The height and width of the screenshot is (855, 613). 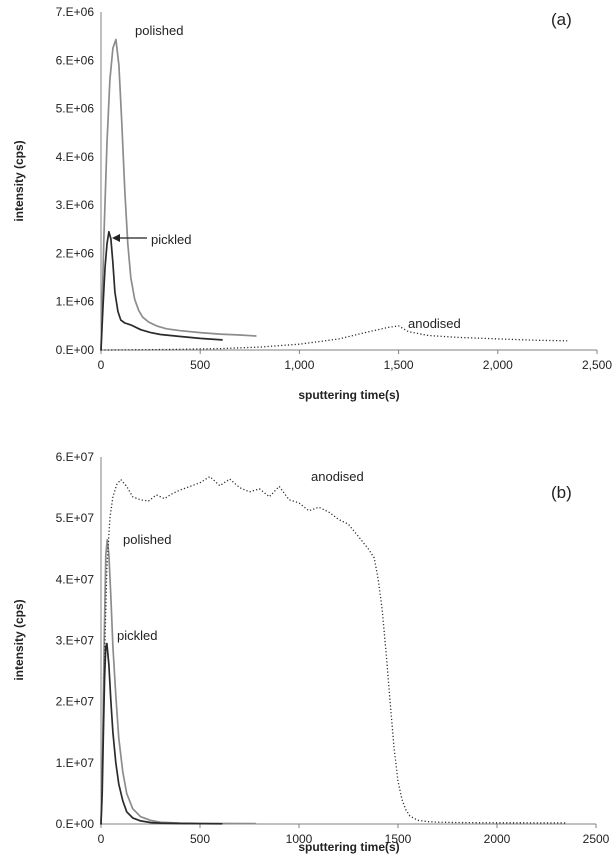 I want to click on x-tick-label: 2,500, so click(x=597, y=365).